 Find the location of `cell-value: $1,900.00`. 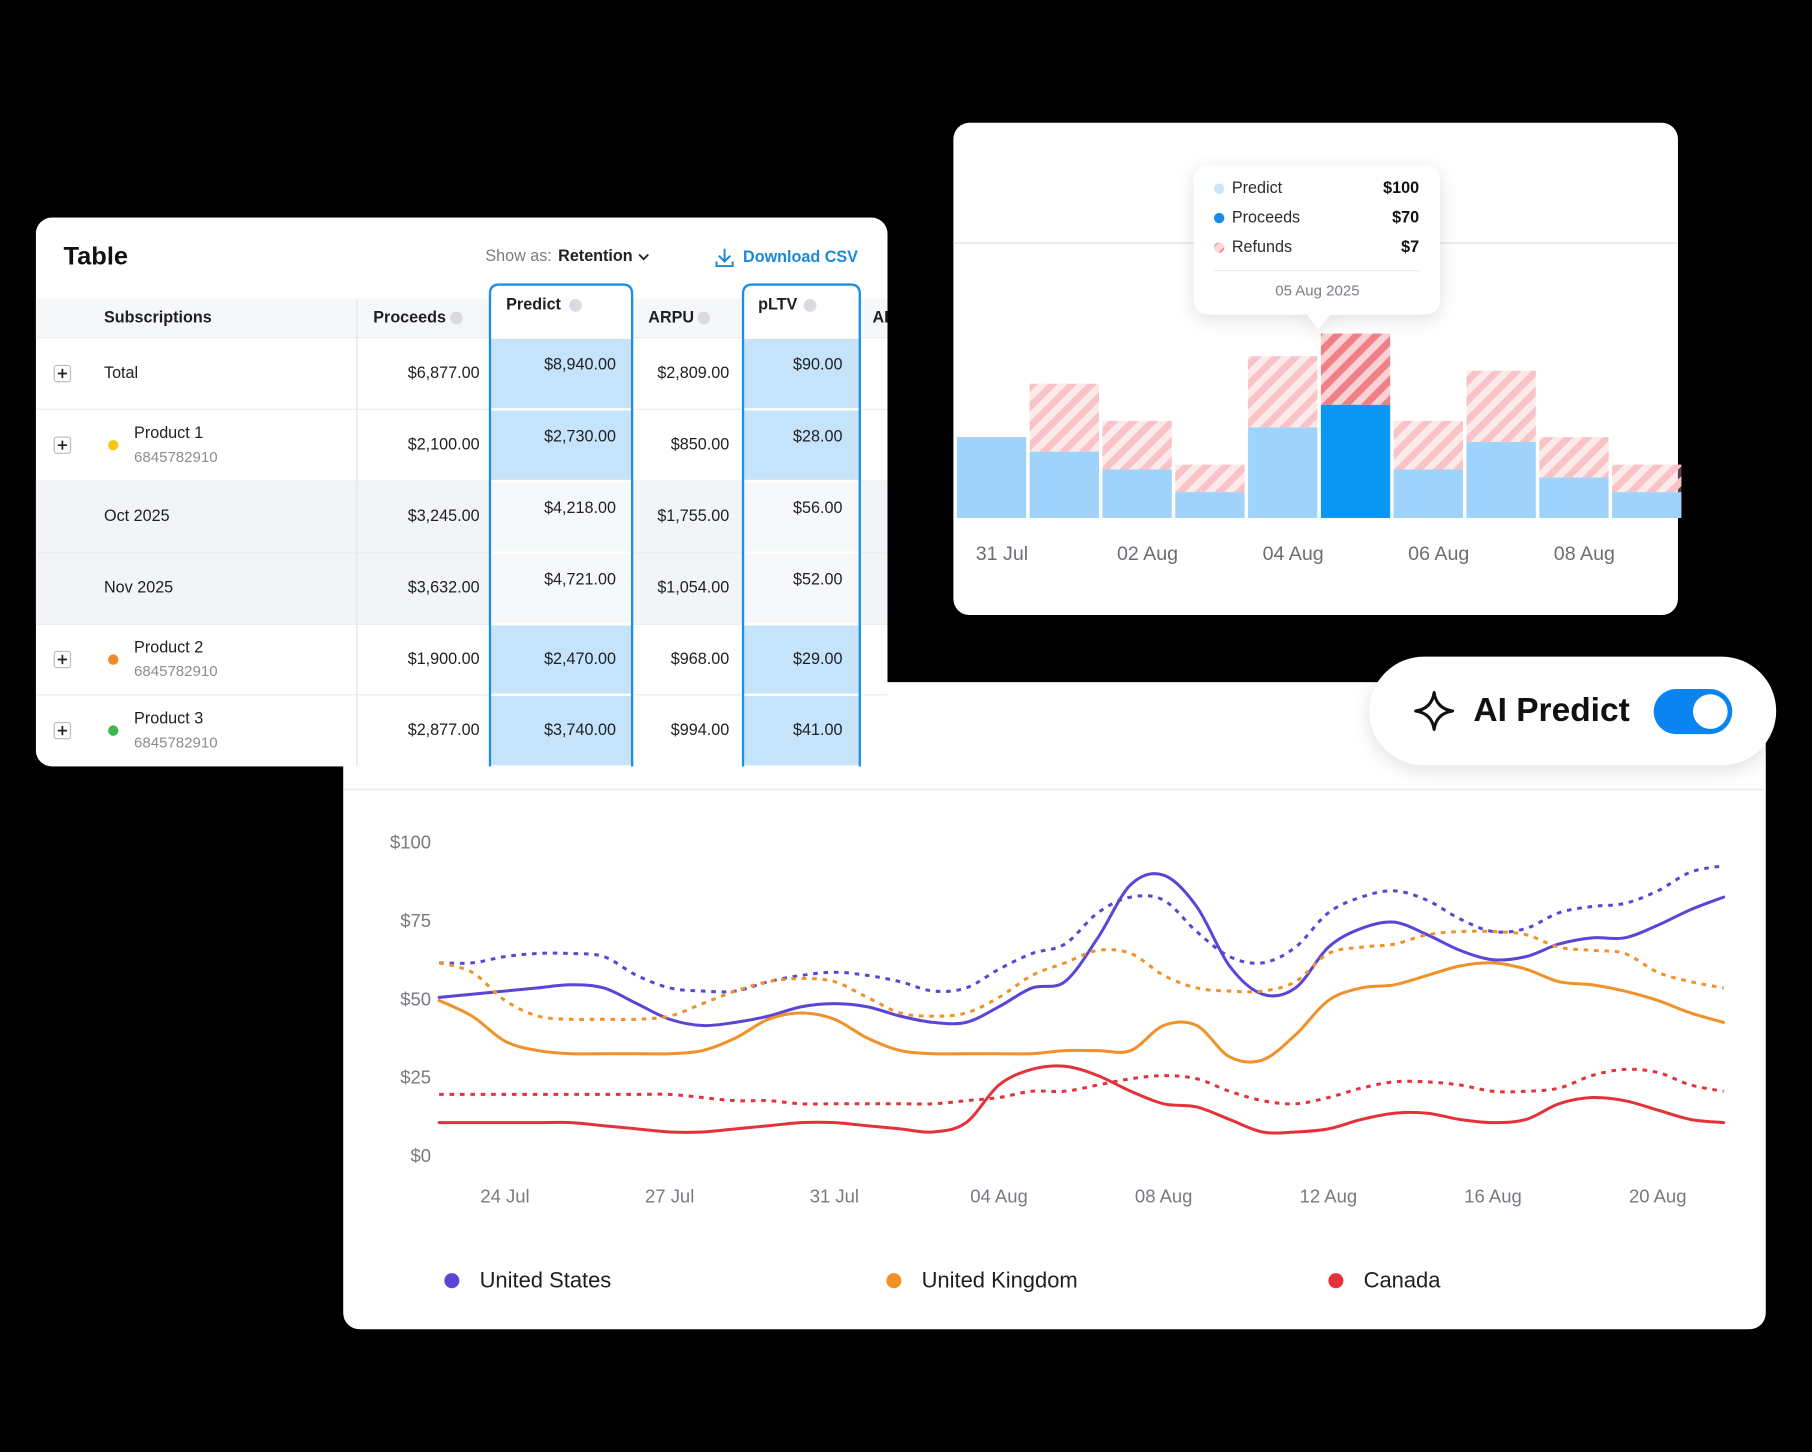

cell-value: $1,900.00 is located at coordinates (444, 659).